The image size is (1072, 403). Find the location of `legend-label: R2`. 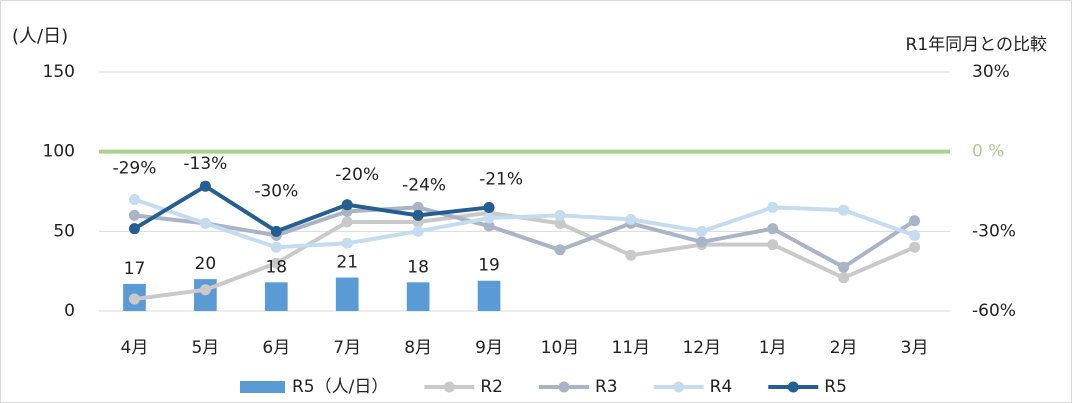

legend-label: R2 is located at coordinates (491, 387).